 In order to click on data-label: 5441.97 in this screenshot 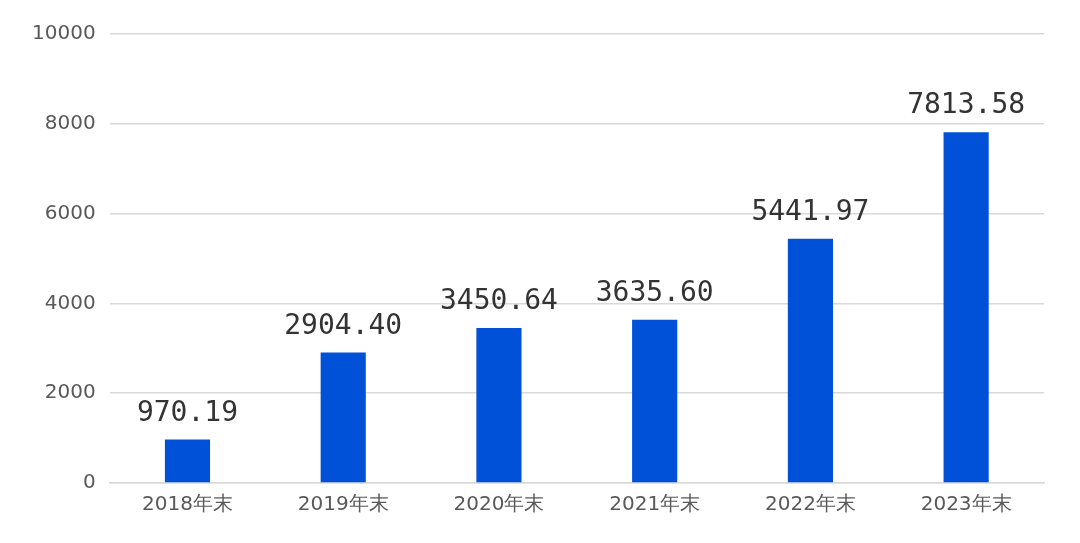, I will do `click(810, 210)`.